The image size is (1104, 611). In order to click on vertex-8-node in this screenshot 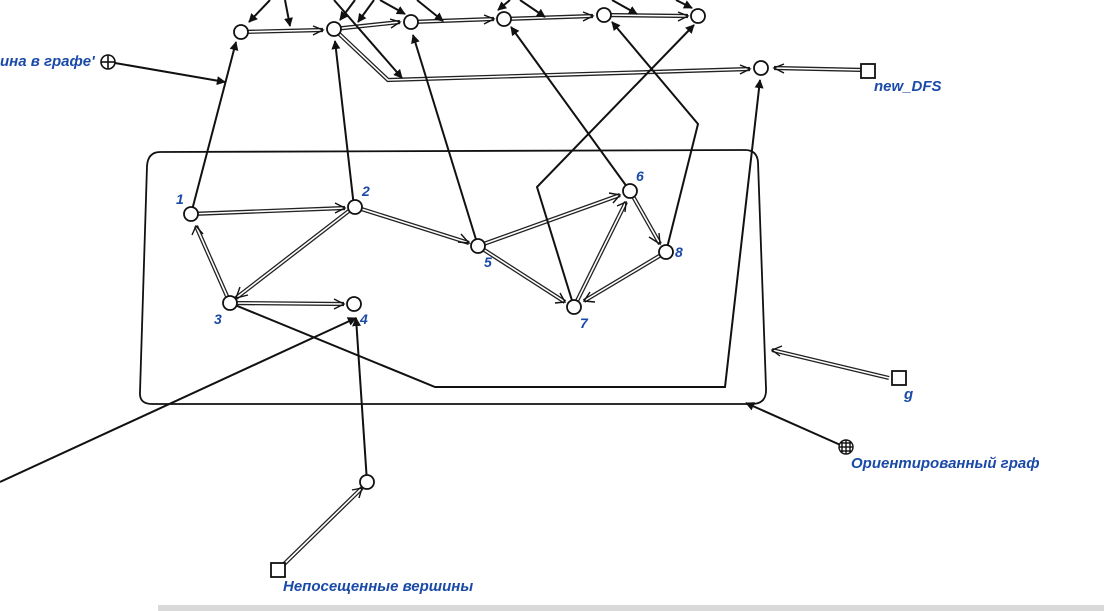, I will do `click(666, 252)`.